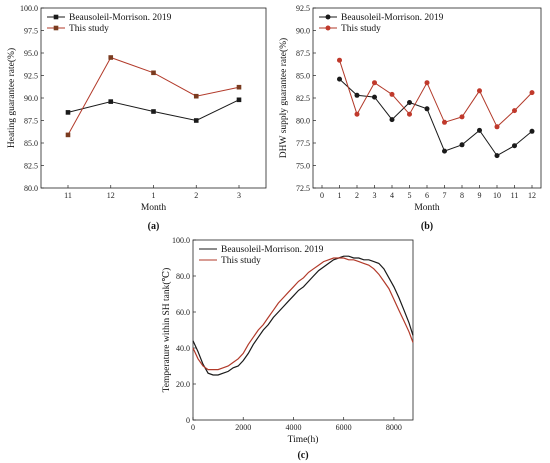 The height and width of the screenshot is (463, 550). Describe the element at coordinates (183, 348) in the screenshot. I see `y-tick-label: 40.0` at that location.